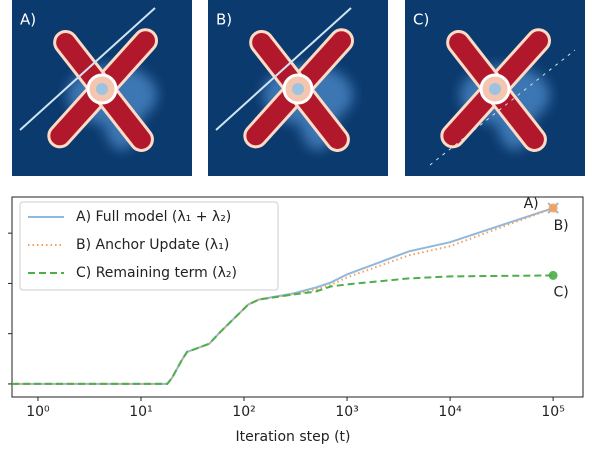 The height and width of the screenshot is (455, 596). Describe the element at coordinates (298, 88) in the screenshot. I see `panel-b` at that location.